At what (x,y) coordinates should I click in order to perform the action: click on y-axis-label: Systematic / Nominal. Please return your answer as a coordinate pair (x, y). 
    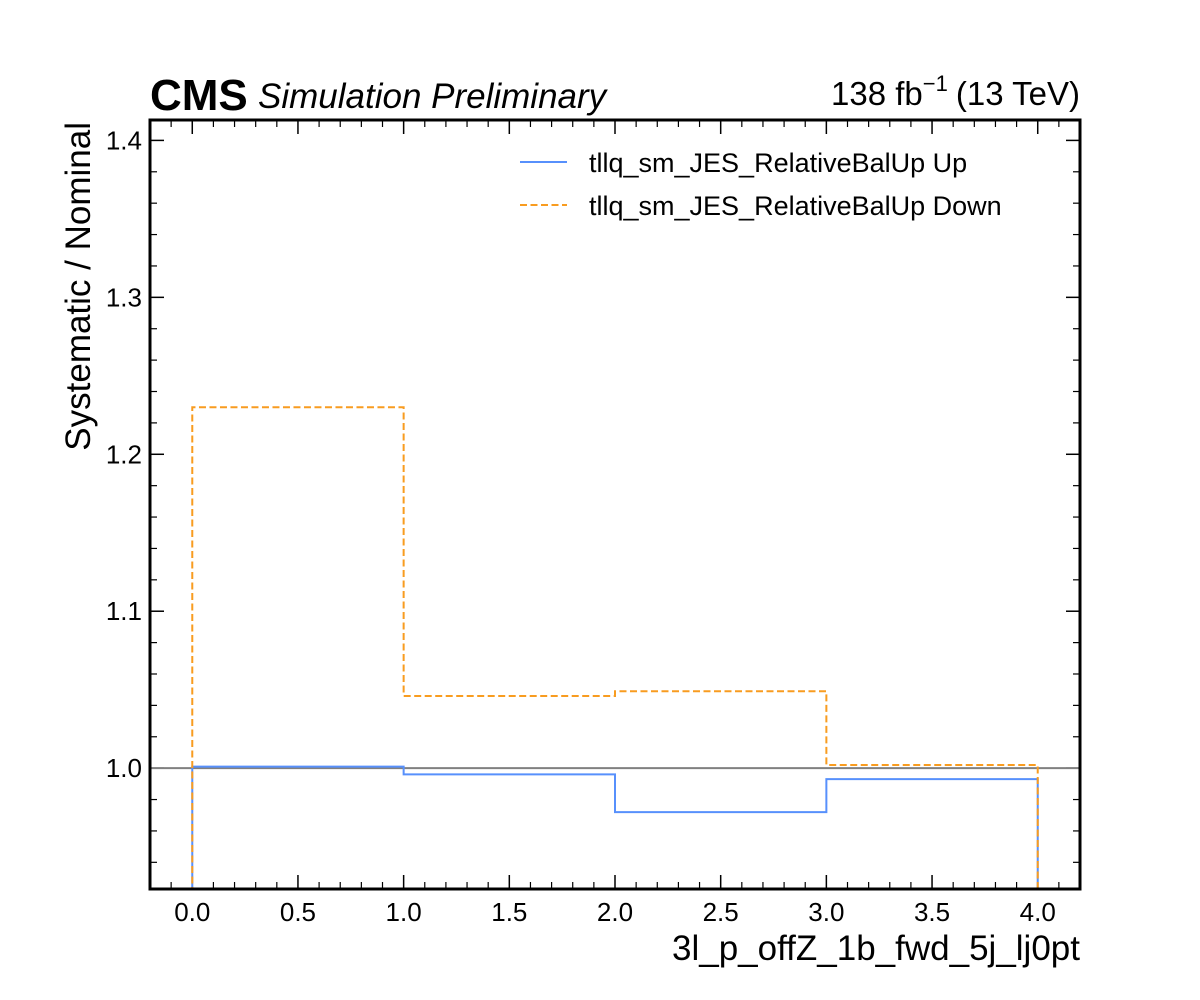
    Looking at the image, I should click on (78, 286).